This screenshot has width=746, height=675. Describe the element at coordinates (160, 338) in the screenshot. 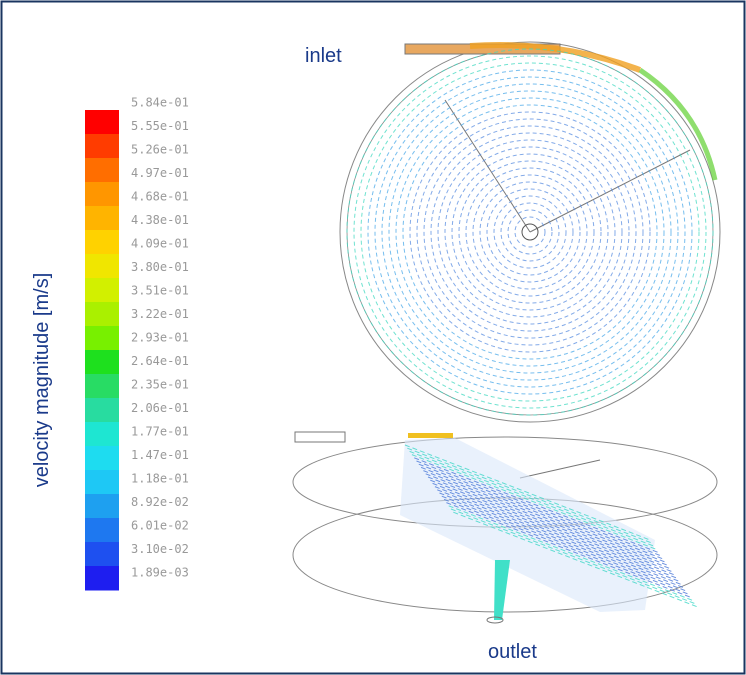

I see `colorbar-tick-label: 2.93e-01` at that location.